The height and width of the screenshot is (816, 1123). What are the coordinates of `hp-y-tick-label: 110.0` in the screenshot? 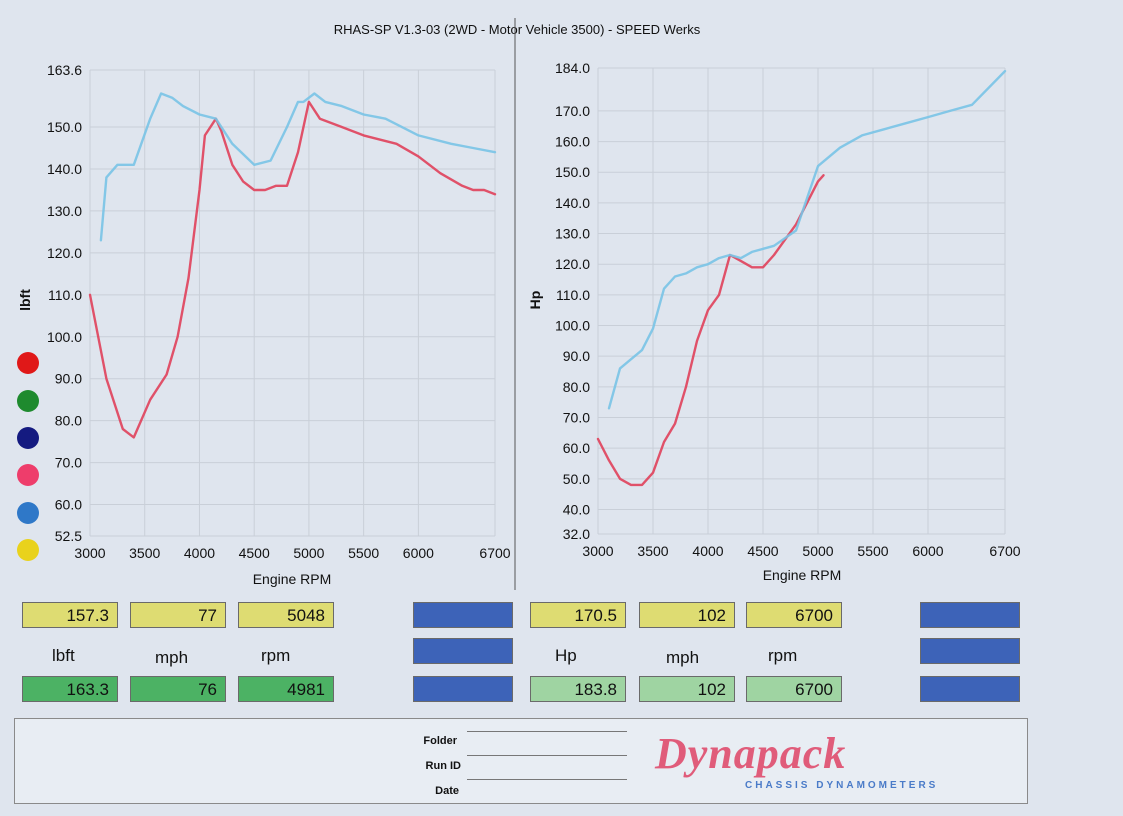 It's located at (573, 295).